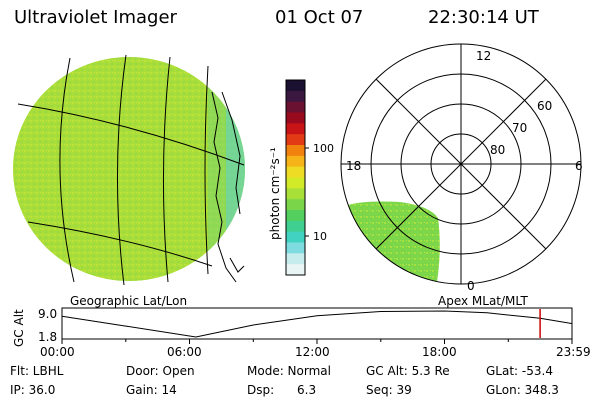 The image size is (600, 400). What do you see at coordinates (19, 328) in the screenshot?
I see `orbit-y-axis-label: GC Alt` at bounding box center [19, 328].